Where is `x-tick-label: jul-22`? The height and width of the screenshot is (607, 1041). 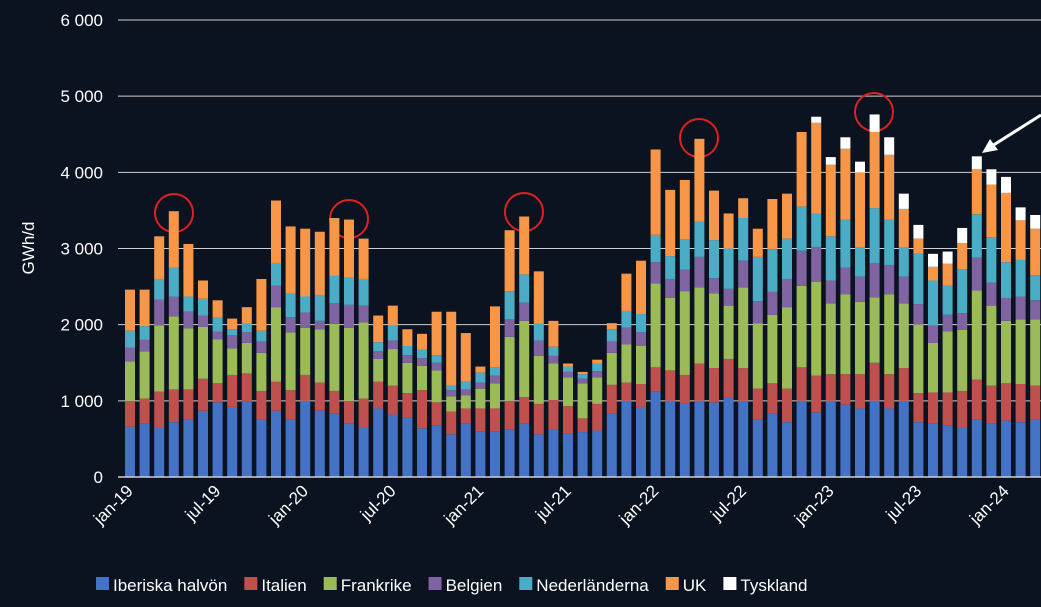 x-tick-label: jul-22 is located at coordinates (728, 503).